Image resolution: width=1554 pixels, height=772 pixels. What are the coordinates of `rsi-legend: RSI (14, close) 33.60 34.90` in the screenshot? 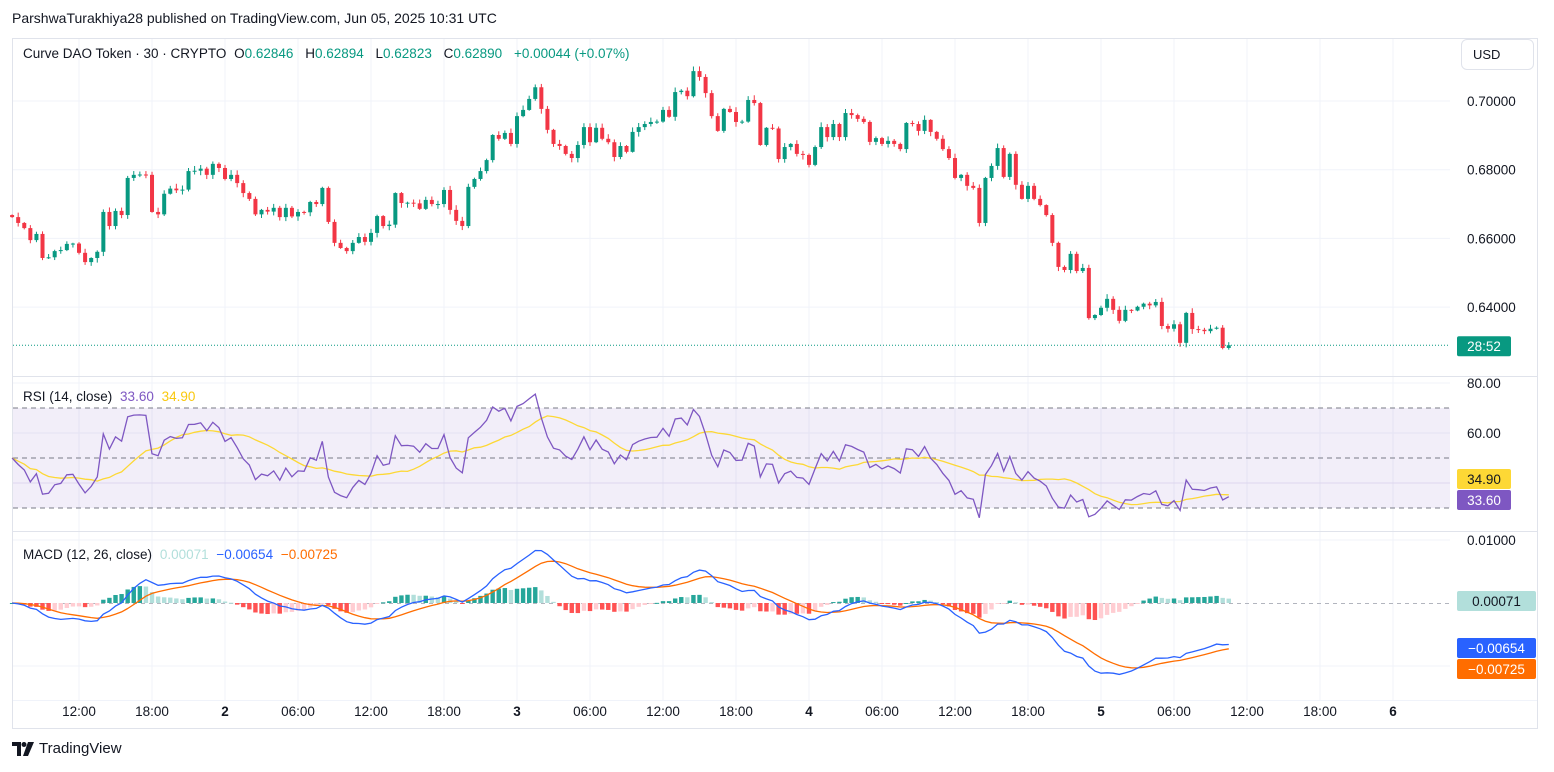 It's located at (111, 396).